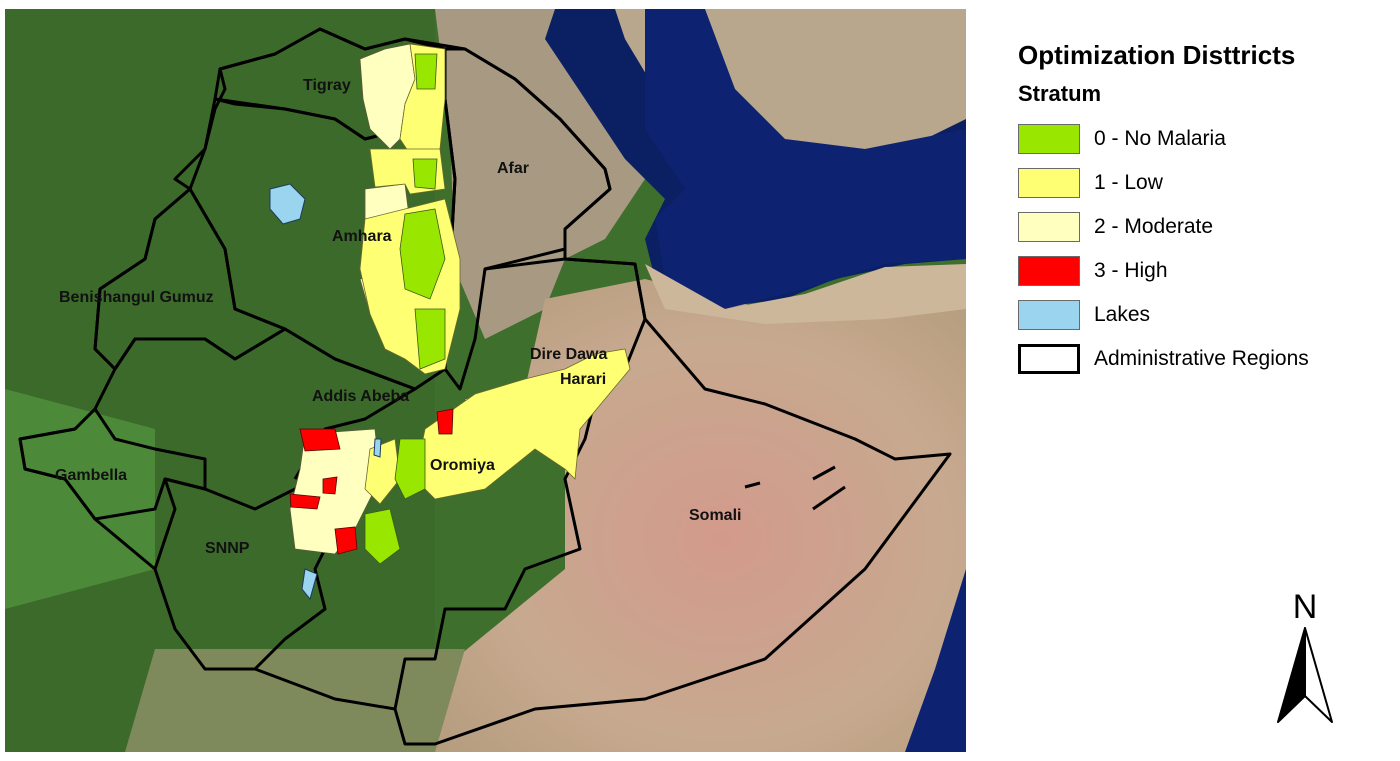 This screenshot has width=1400, height=761. I want to click on stratum-no-malaria-districts, so click(405, 309).